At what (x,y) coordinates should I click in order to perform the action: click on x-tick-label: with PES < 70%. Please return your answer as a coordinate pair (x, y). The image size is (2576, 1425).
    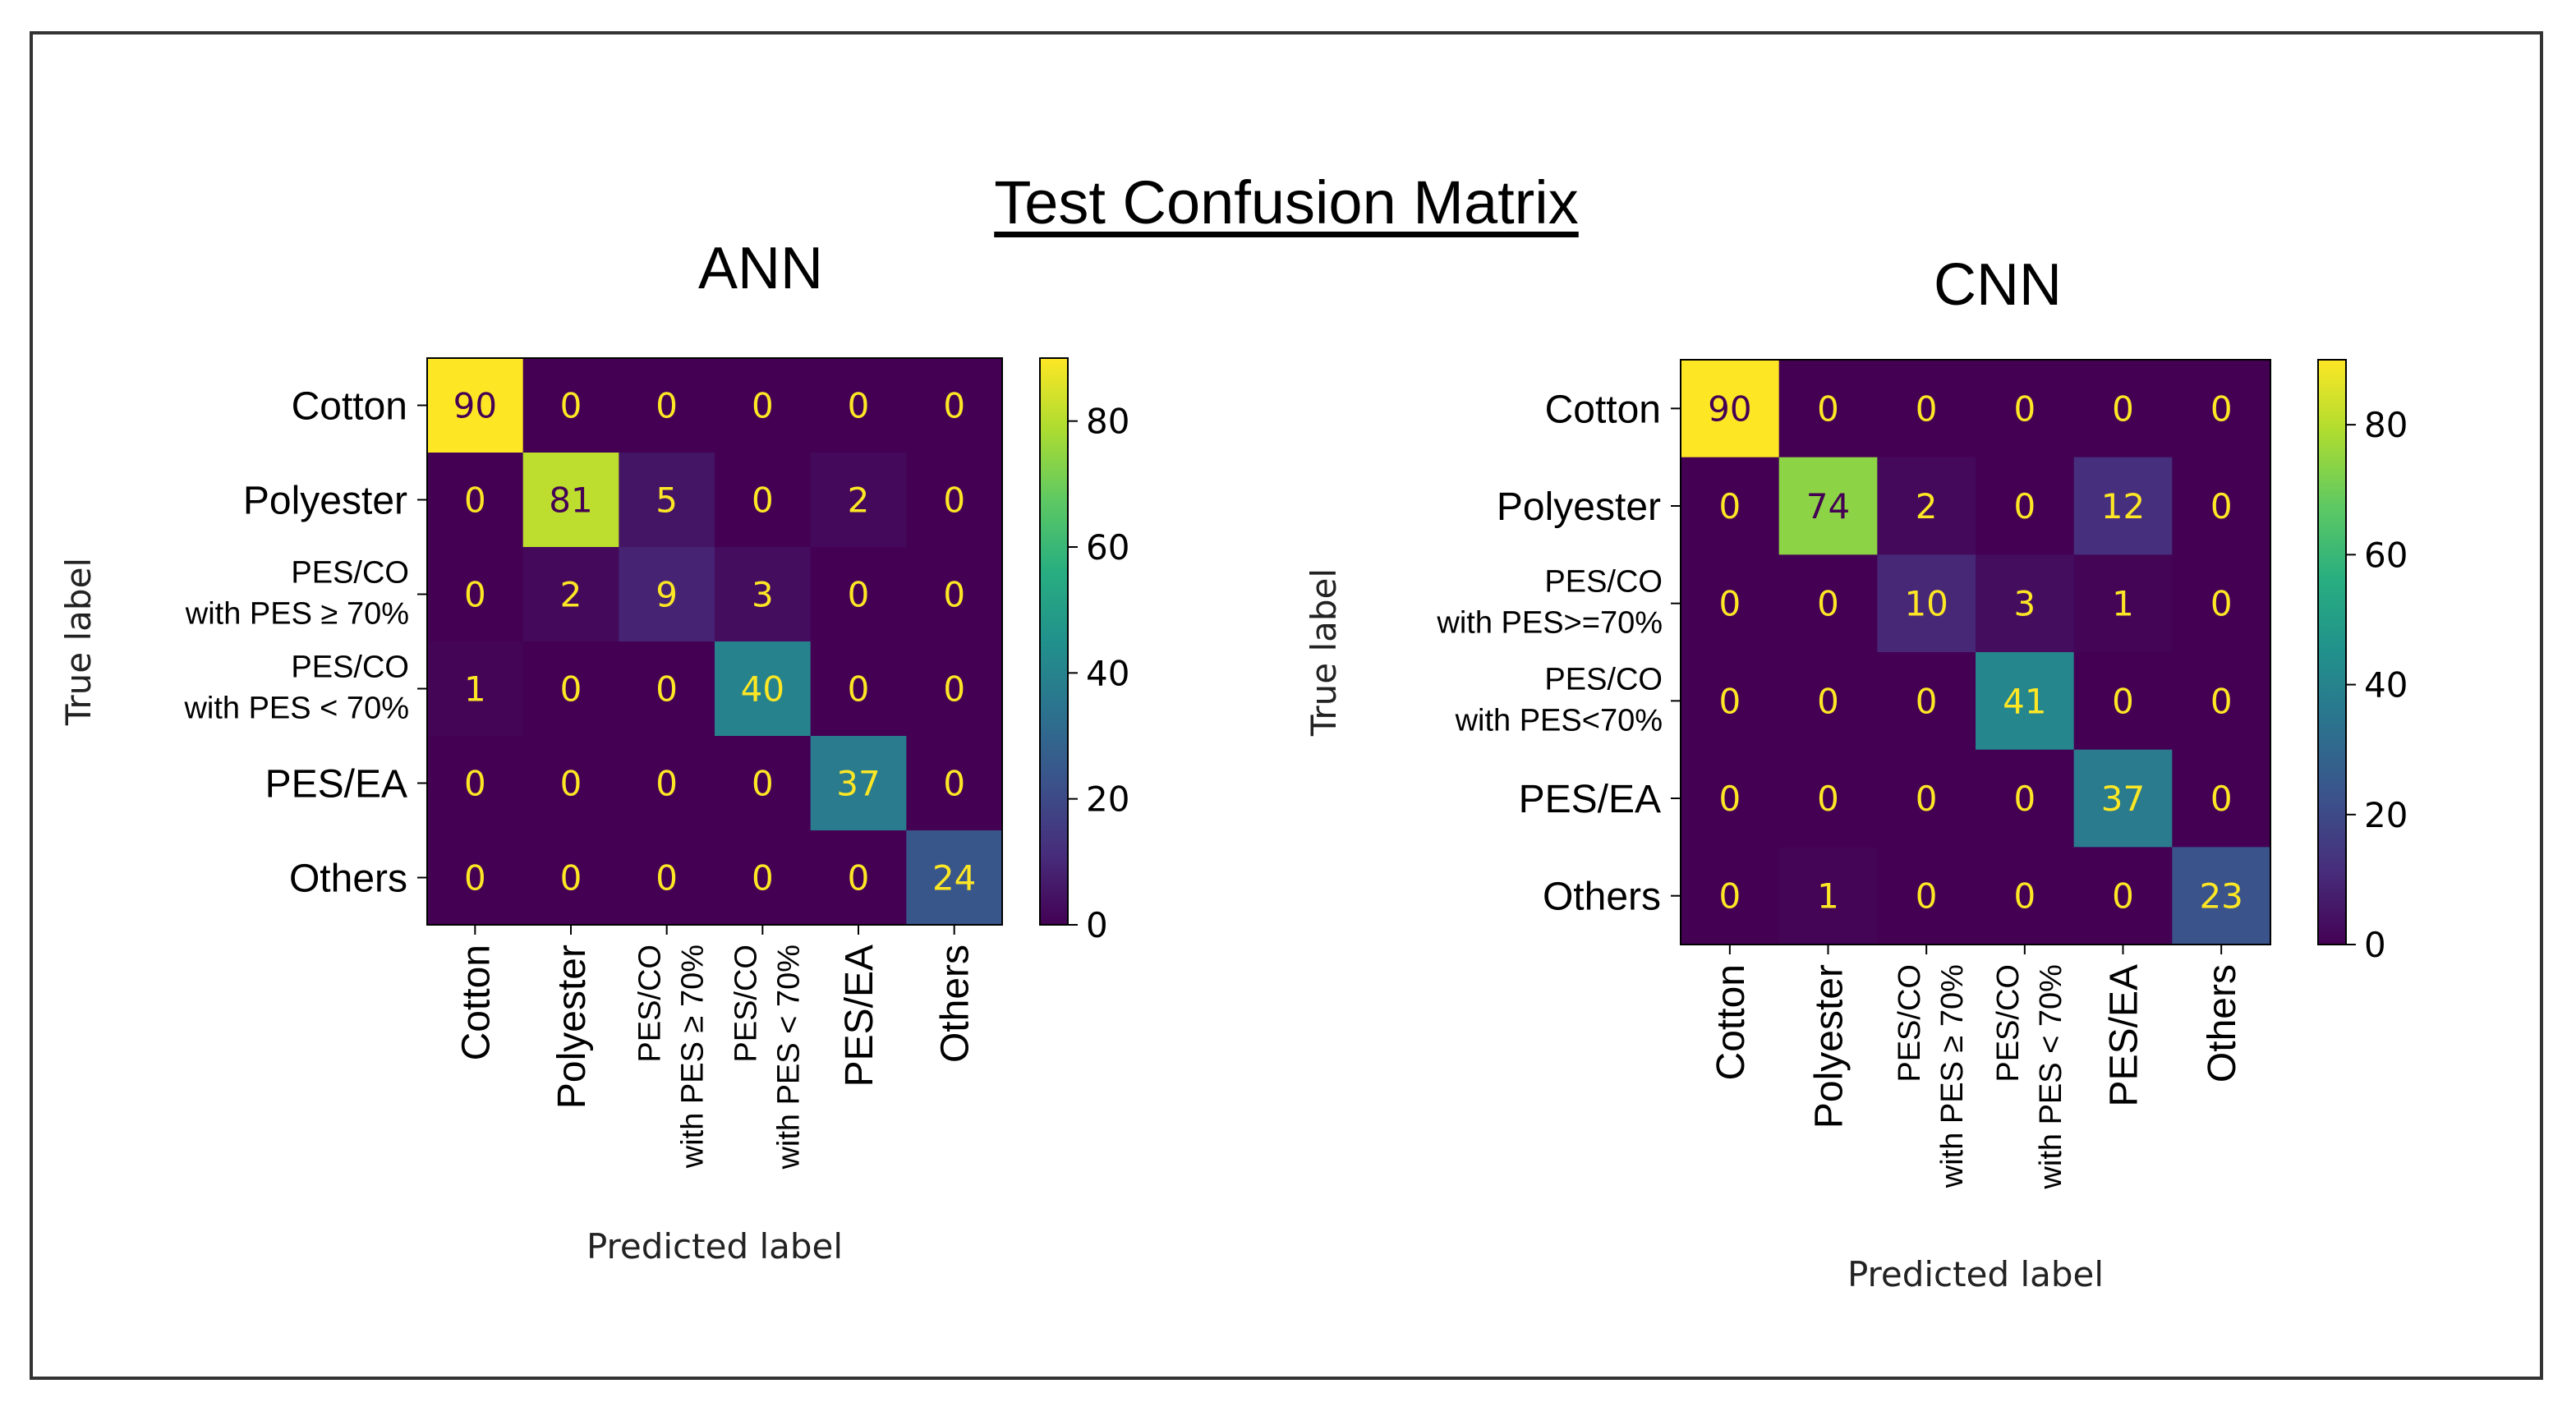
    Looking at the image, I should click on (788, 1057).